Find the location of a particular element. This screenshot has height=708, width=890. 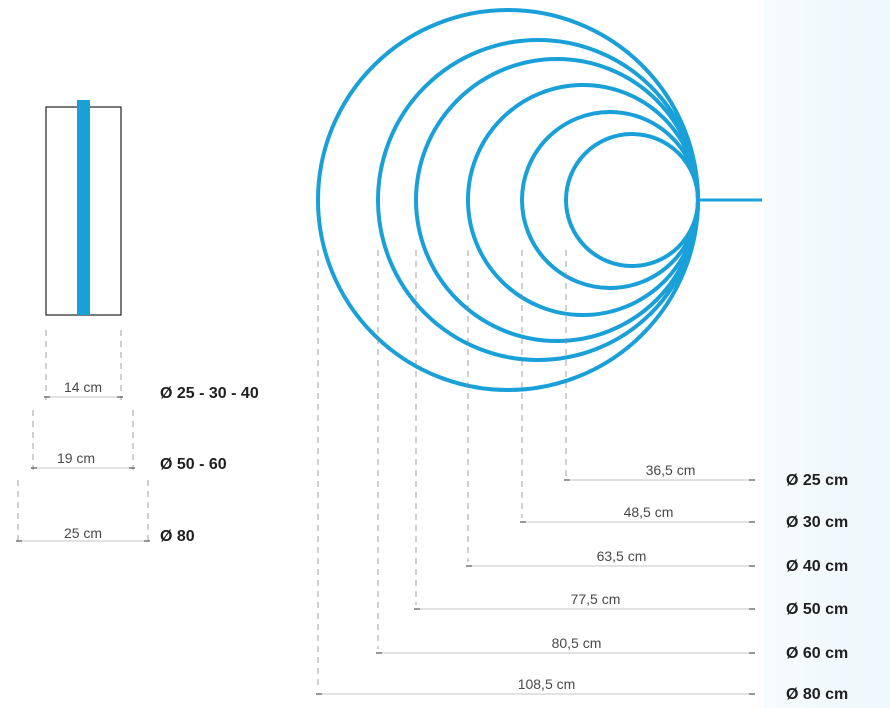

ring-2-length-label: 63,5 cm is located at coordinates (622, 556).